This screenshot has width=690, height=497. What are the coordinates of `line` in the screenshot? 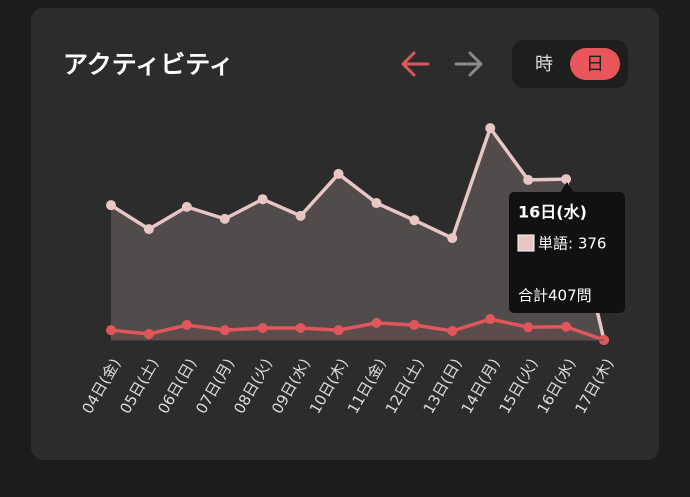 It's located at (357, 329).